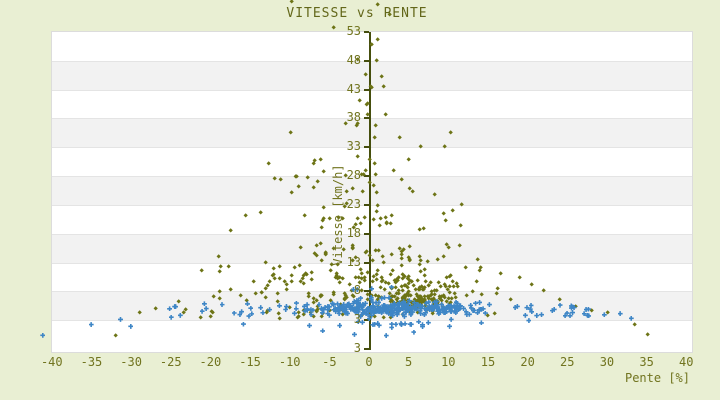 This screenshot has width=720, height=400. I want to click on y-tick-label: 23, so click(354, 203).